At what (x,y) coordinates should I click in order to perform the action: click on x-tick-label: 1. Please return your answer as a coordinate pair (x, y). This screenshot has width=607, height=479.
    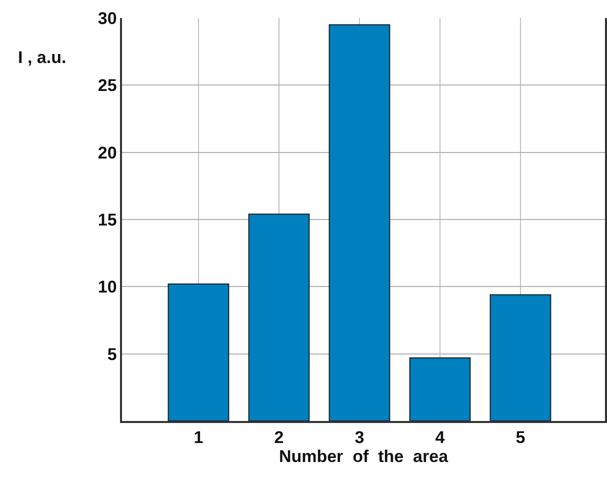
    Looking at the image, I should click on (199, 438).